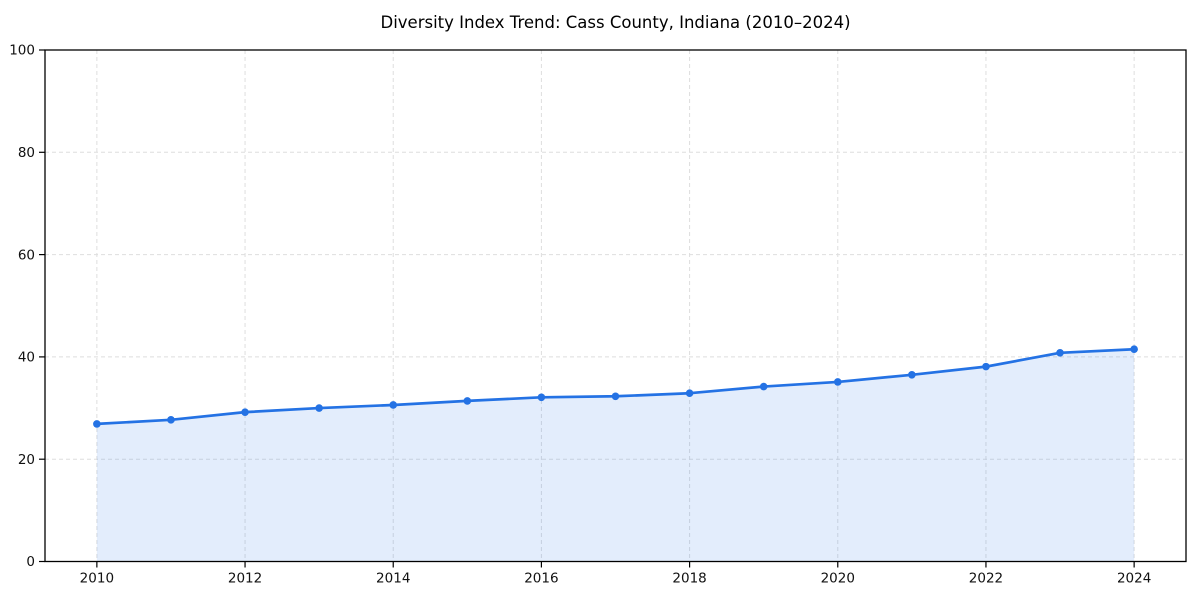 This screenshot has height=600, width=1200. Describe the element at coordinates (1134, 349) in the screenshot. I see `data-point-2024` at that location.